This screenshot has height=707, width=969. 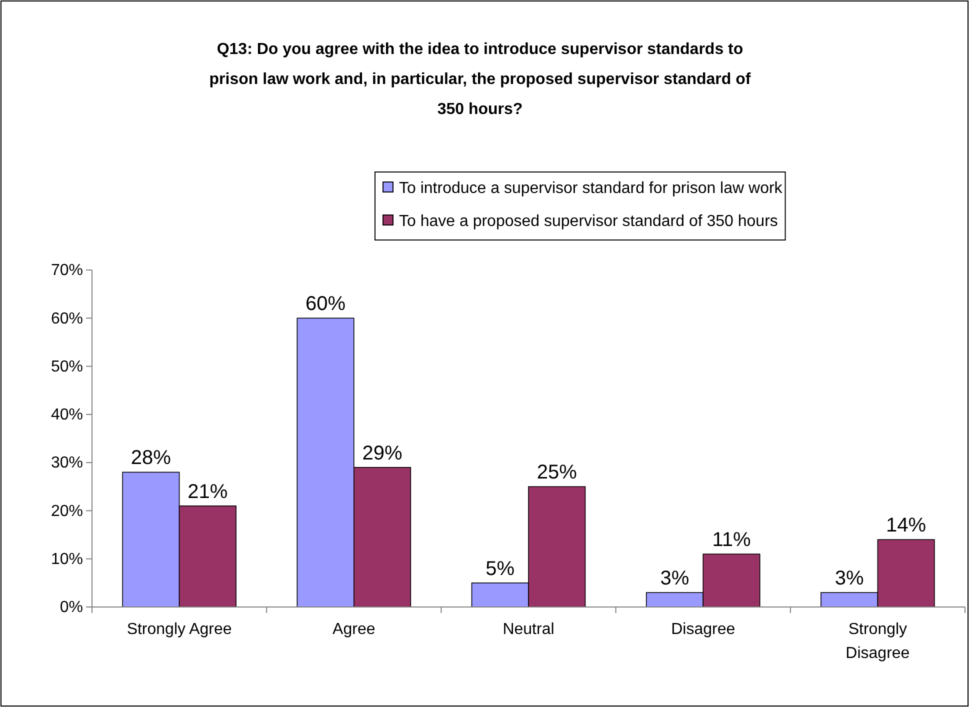 I want to click on data-label: 14%, so click(x=906, y=525).